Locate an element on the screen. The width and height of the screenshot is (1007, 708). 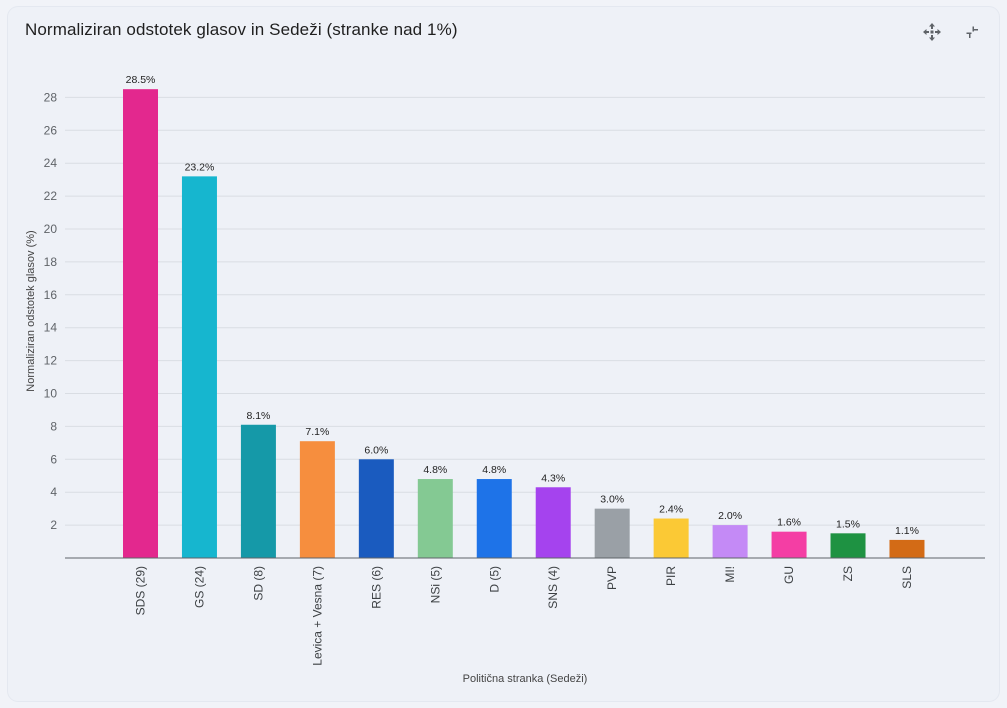
x-tick-label: MI! is located at coordinates (730, 574).